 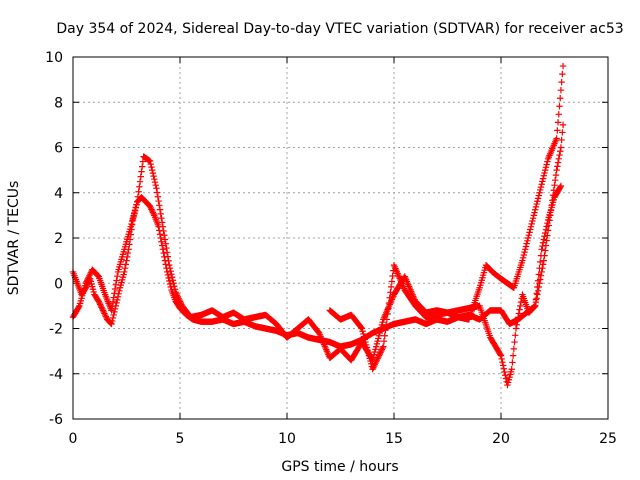 I want to click on x-axis-label: GPS time / hours, so click(x=339, y=467).